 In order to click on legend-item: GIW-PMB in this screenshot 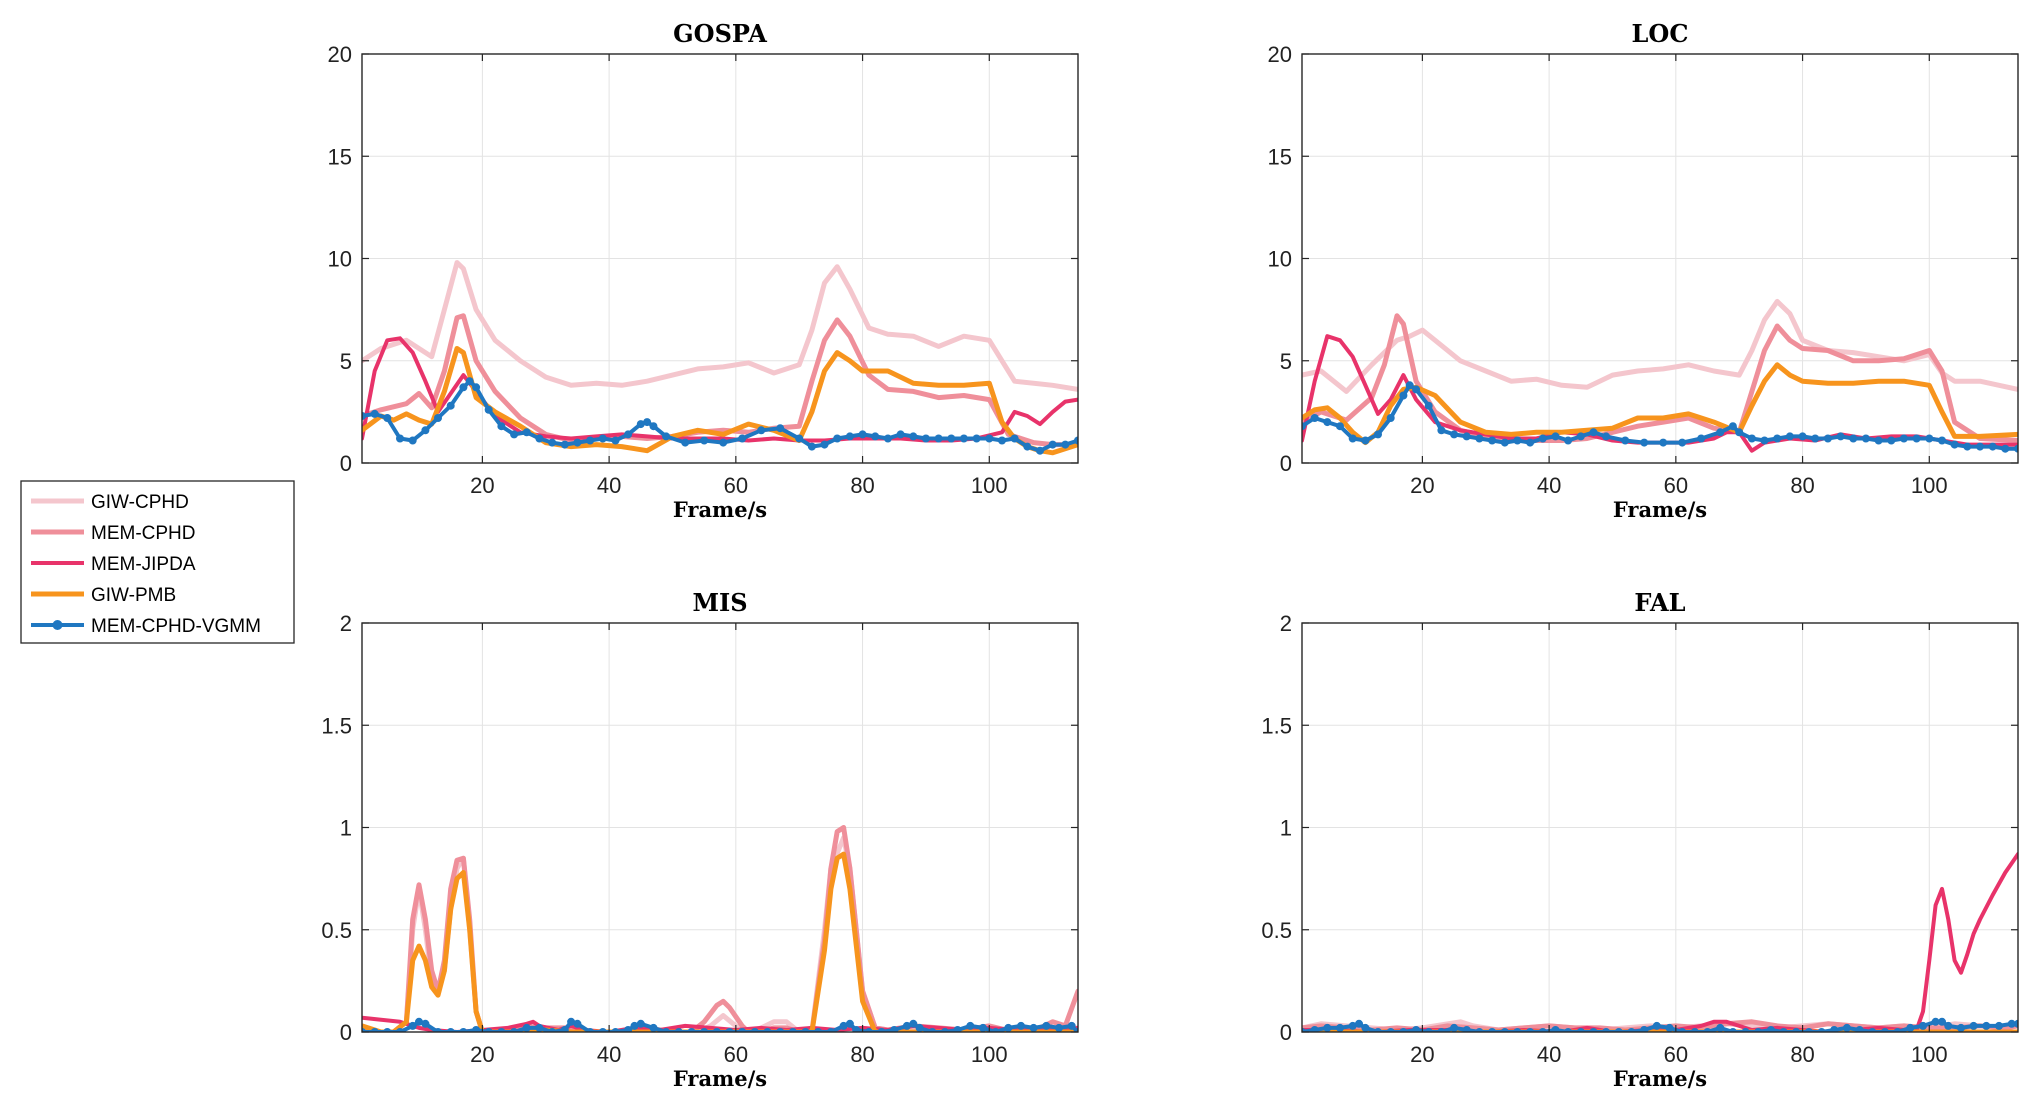, I will do `click(103, 595)`.